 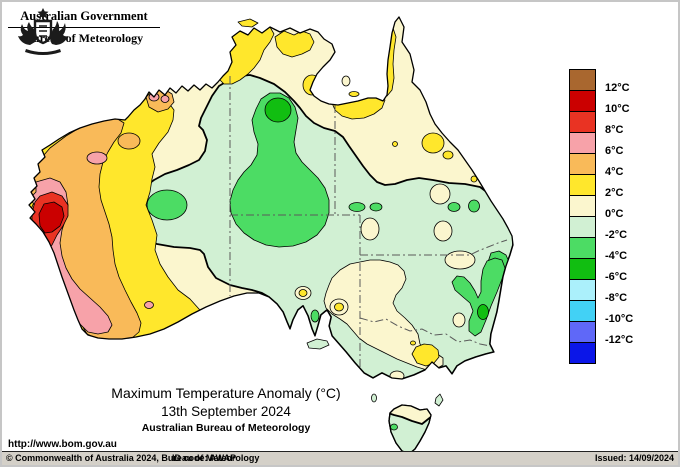 I want to click on legend-label: 10°C, so click(x=617, y=109).